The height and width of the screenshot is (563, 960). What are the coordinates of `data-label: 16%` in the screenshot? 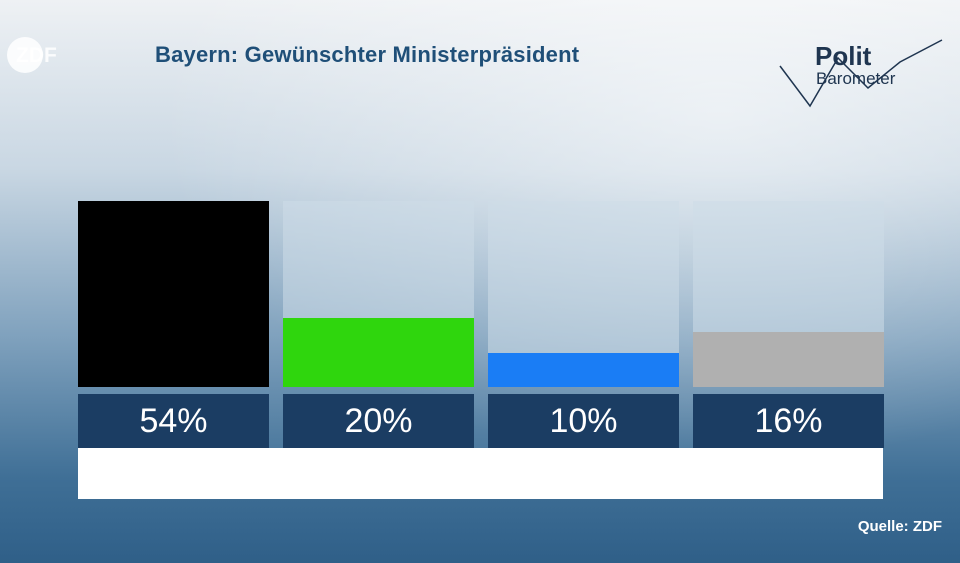 It's located at (788, 421).